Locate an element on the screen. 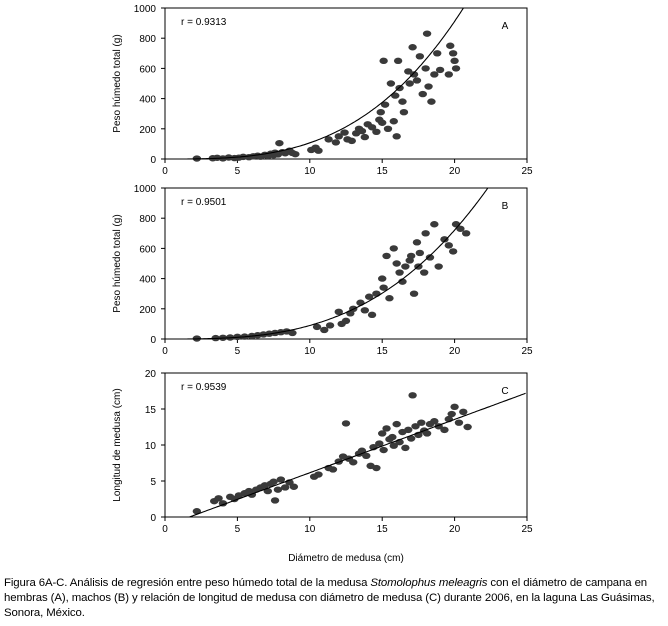 This screenshot has height=626, width=668. regression-line is located at coordinates (357, 455).